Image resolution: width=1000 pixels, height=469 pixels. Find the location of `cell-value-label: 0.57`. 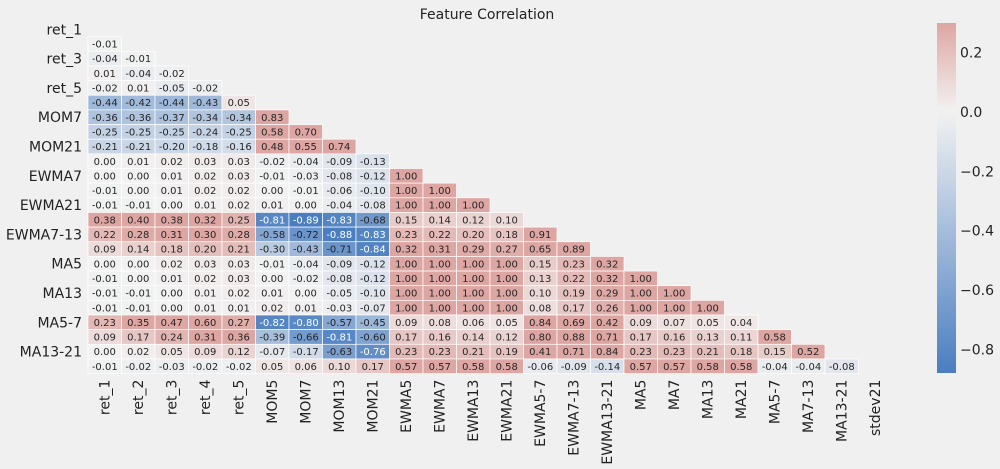

cell-value-label: 0.57 is located at coordinates (440, 367).